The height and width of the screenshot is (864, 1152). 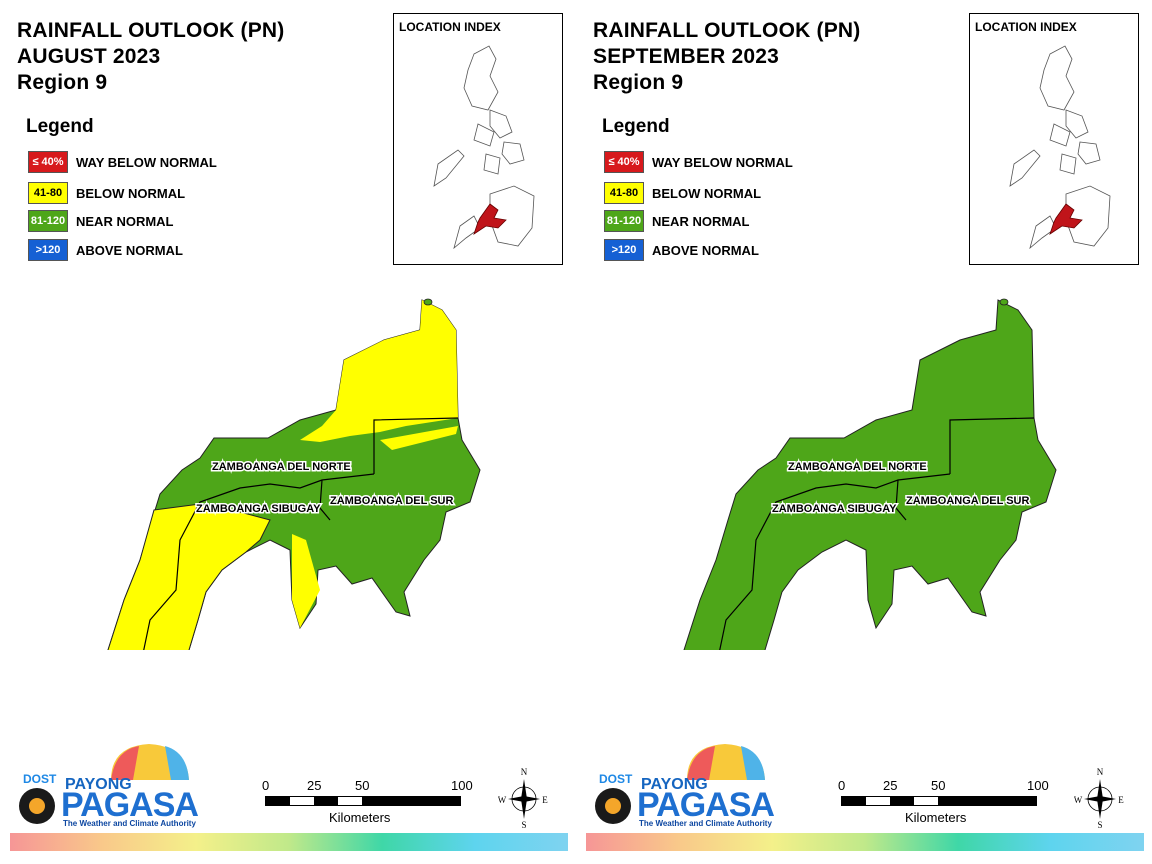 What do you see at coordinates (686, 56) in the screenshot?
I see `title-line-2: SEPTEMBER 2023` at bounding box center [686, 56].